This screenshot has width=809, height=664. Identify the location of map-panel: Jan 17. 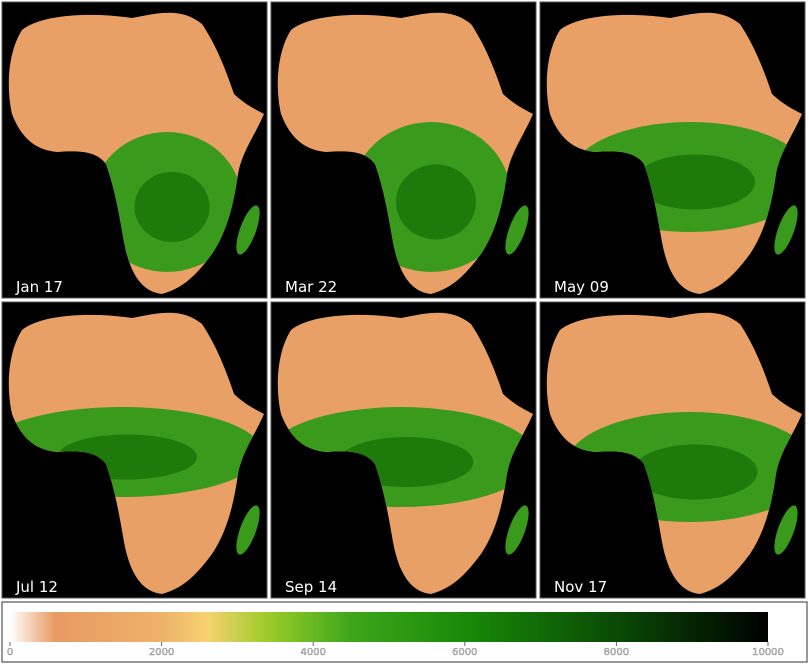
(134, 150).